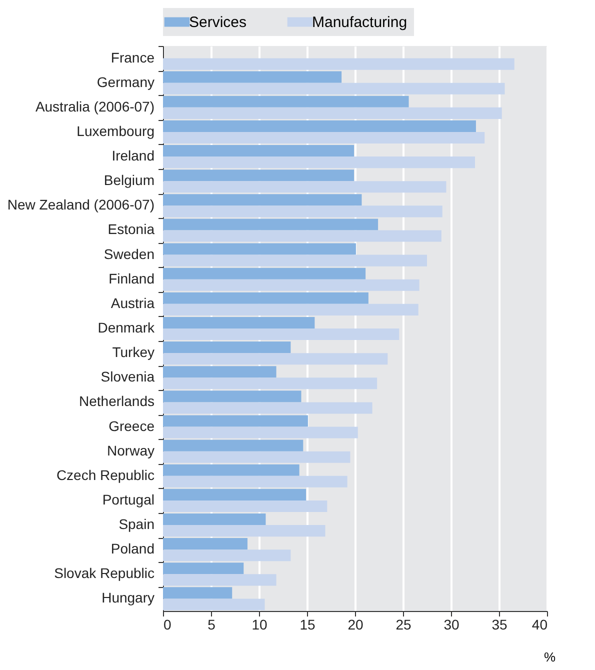 This screenshot has width=595, height=670. What do you see at coordinates (452, 624) in the screenshot?
I see `x-tick-label: 30` at bounding box center [452, 624].